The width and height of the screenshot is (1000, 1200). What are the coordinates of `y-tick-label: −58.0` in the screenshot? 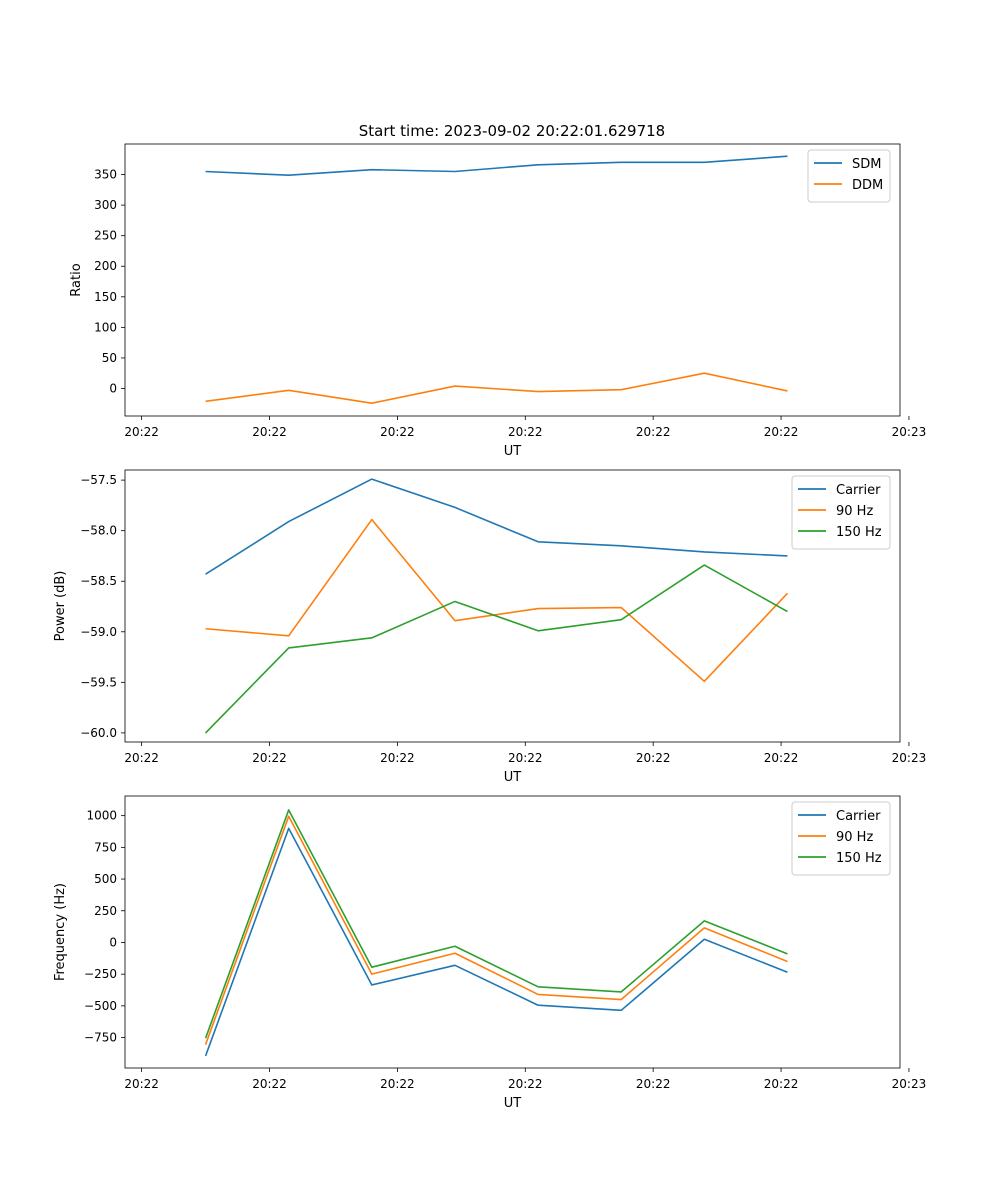 It's located at (98, 531).